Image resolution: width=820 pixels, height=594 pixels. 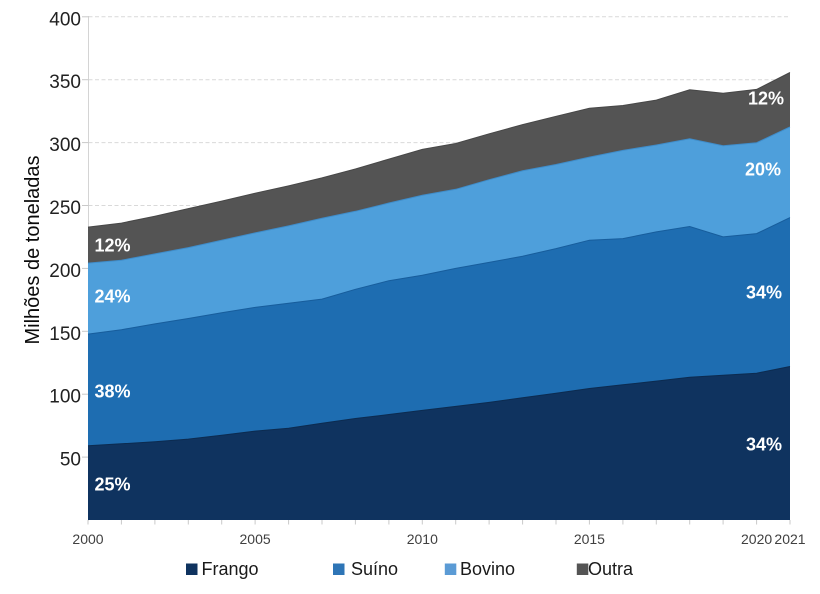 What do you see at coordinates (230, 569) in the screenshot?
I see `svg-text: Frango` at bounding box center [230, 569].